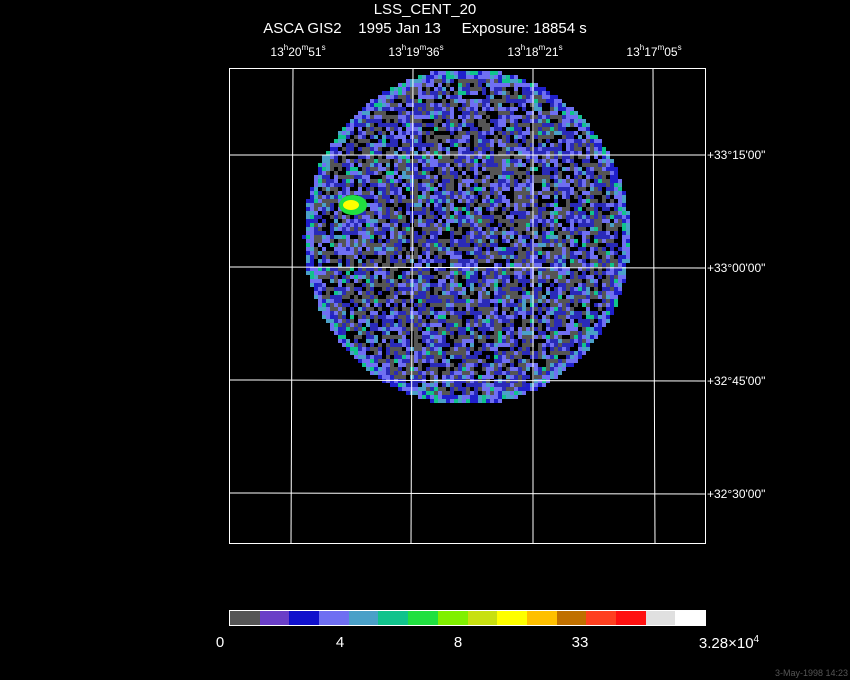  I want to click on colorbar-label-33: 33, so click(580, 642).